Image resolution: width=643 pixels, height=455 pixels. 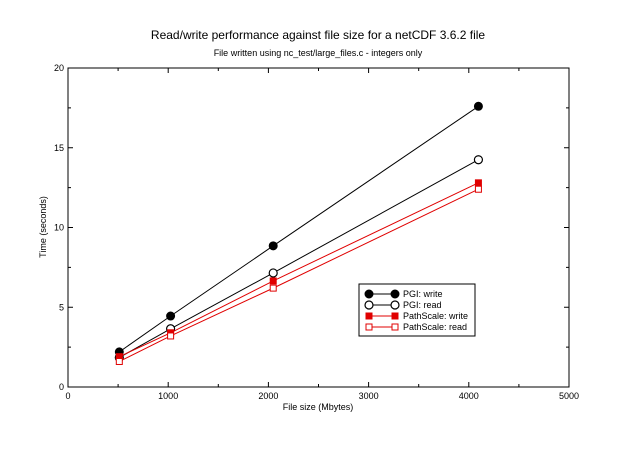 I want to click on x-tick-label: 2000, so click(x=268, y=396).